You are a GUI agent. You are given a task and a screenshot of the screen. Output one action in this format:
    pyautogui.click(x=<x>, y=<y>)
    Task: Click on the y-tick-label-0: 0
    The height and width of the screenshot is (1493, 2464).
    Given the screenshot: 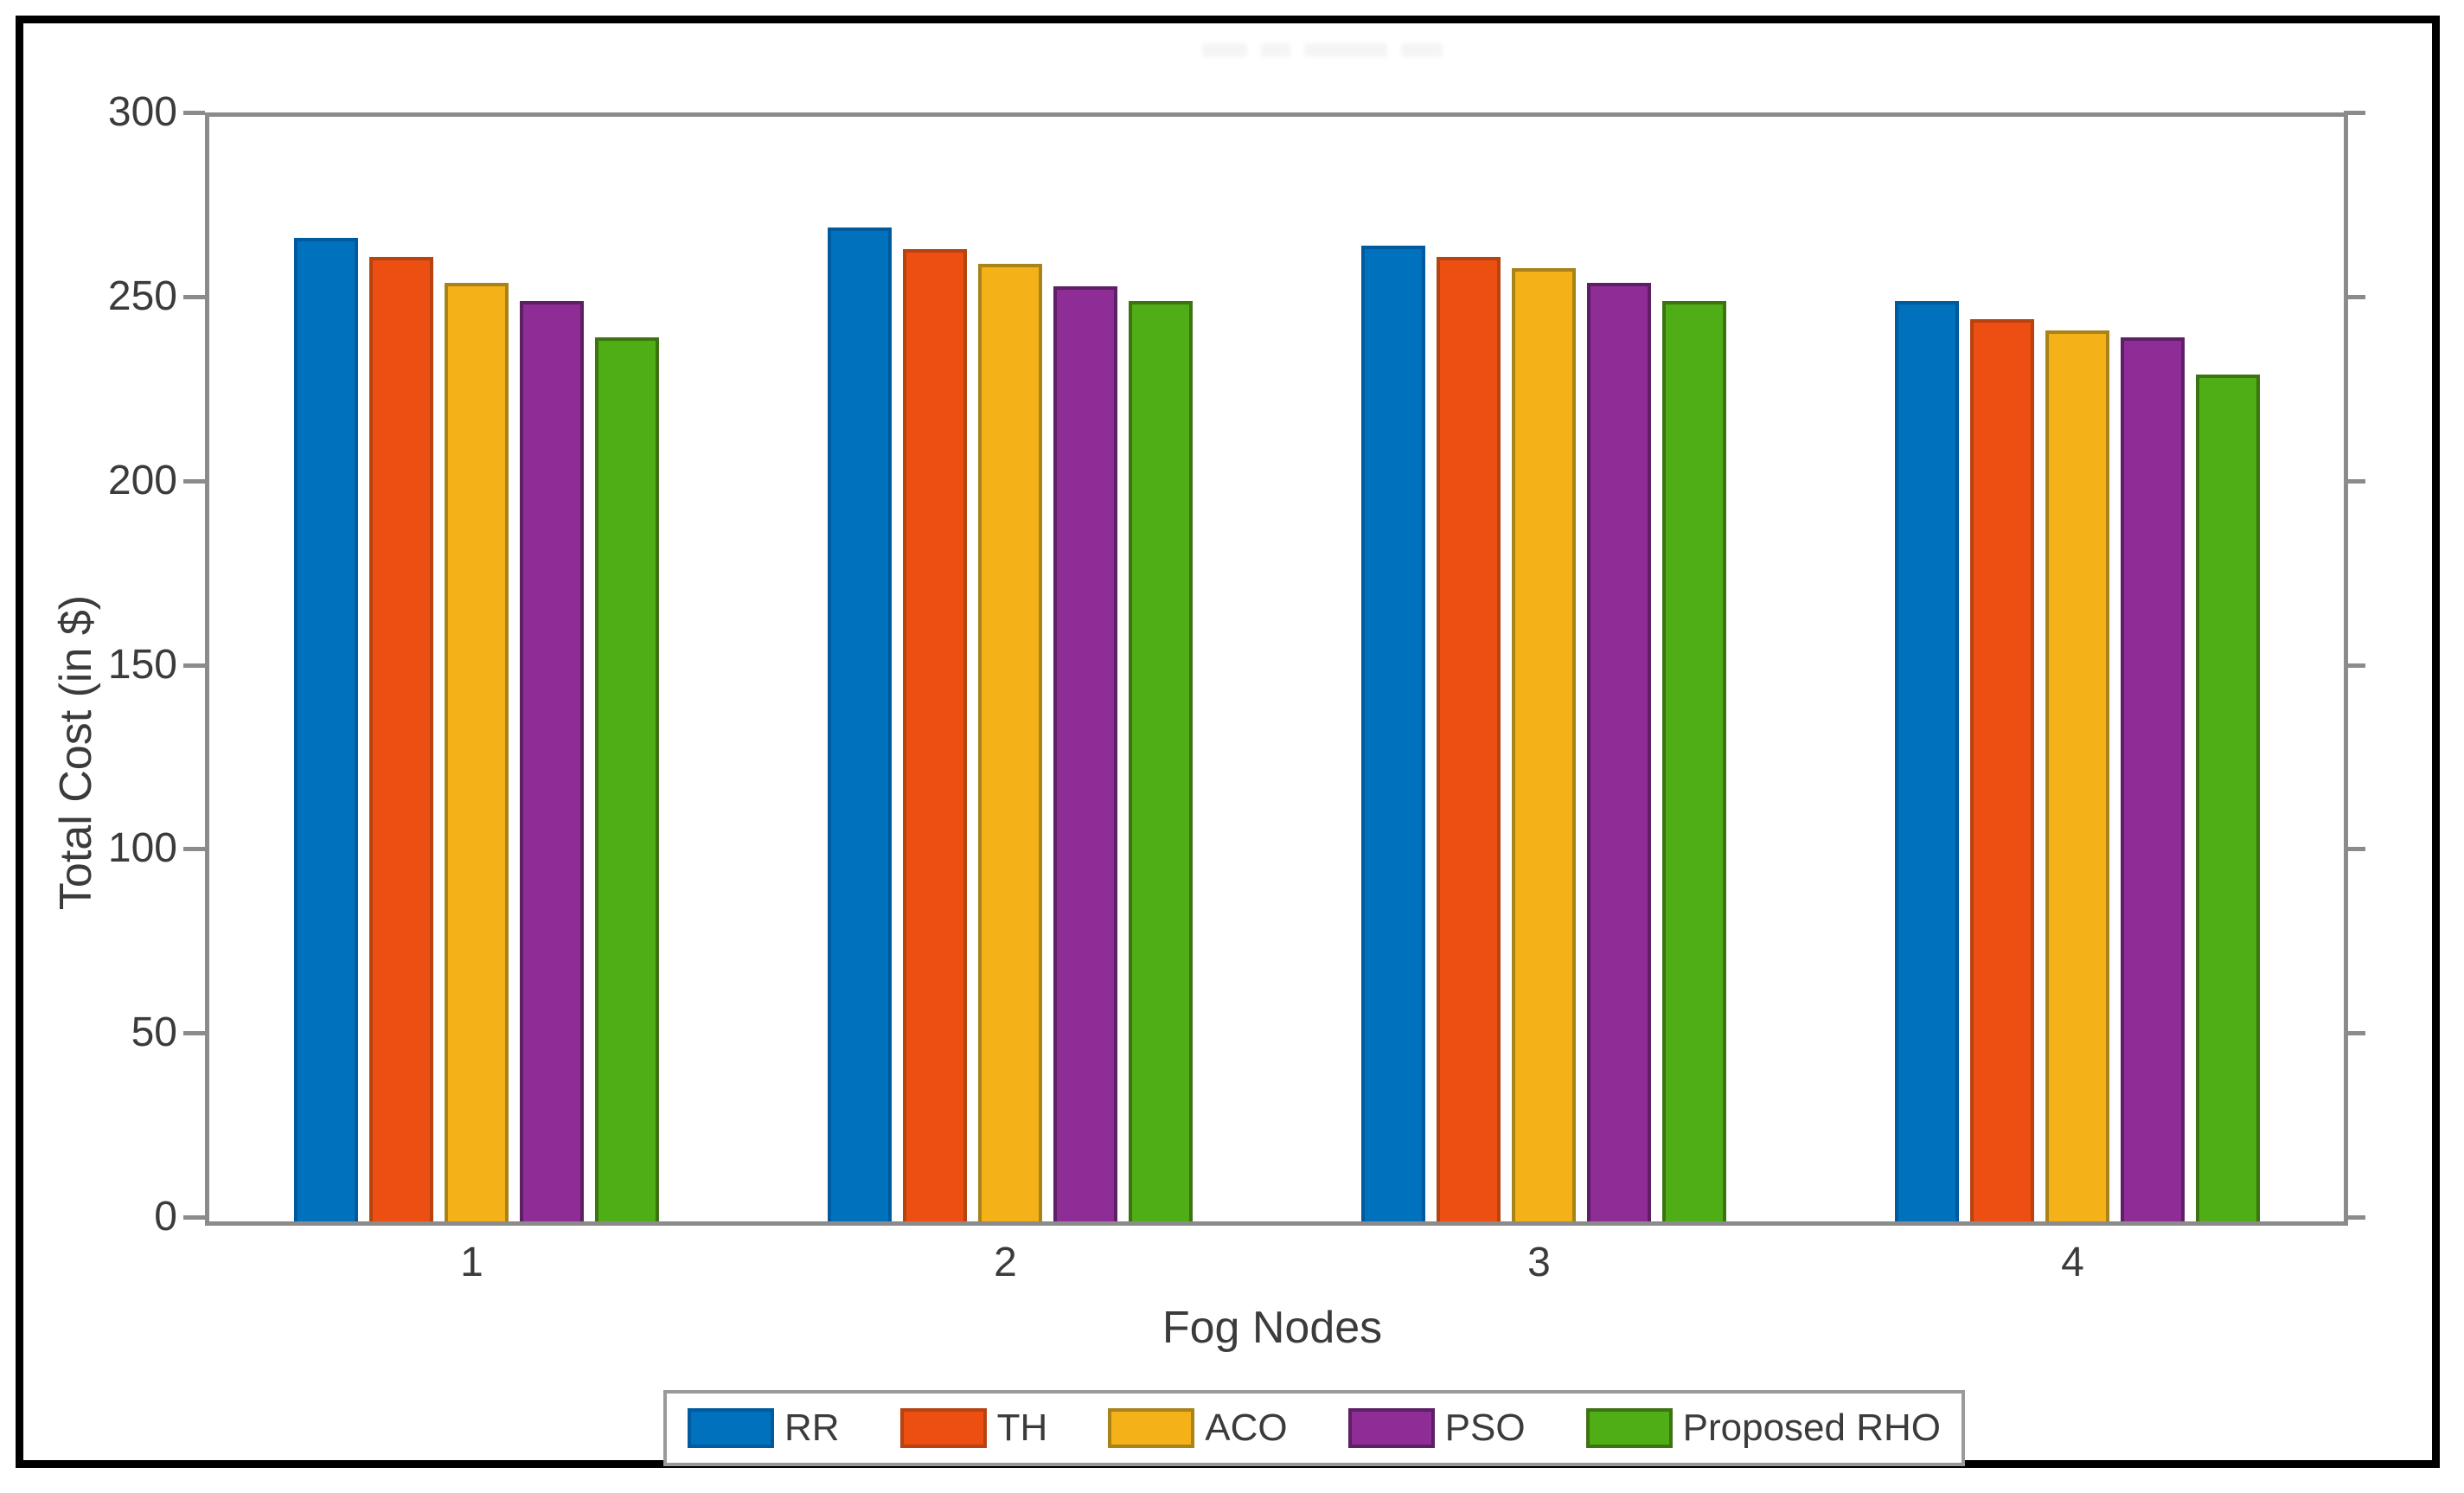 What is the action you would take?
    pyautogui.click(x=165, y=1217)
    